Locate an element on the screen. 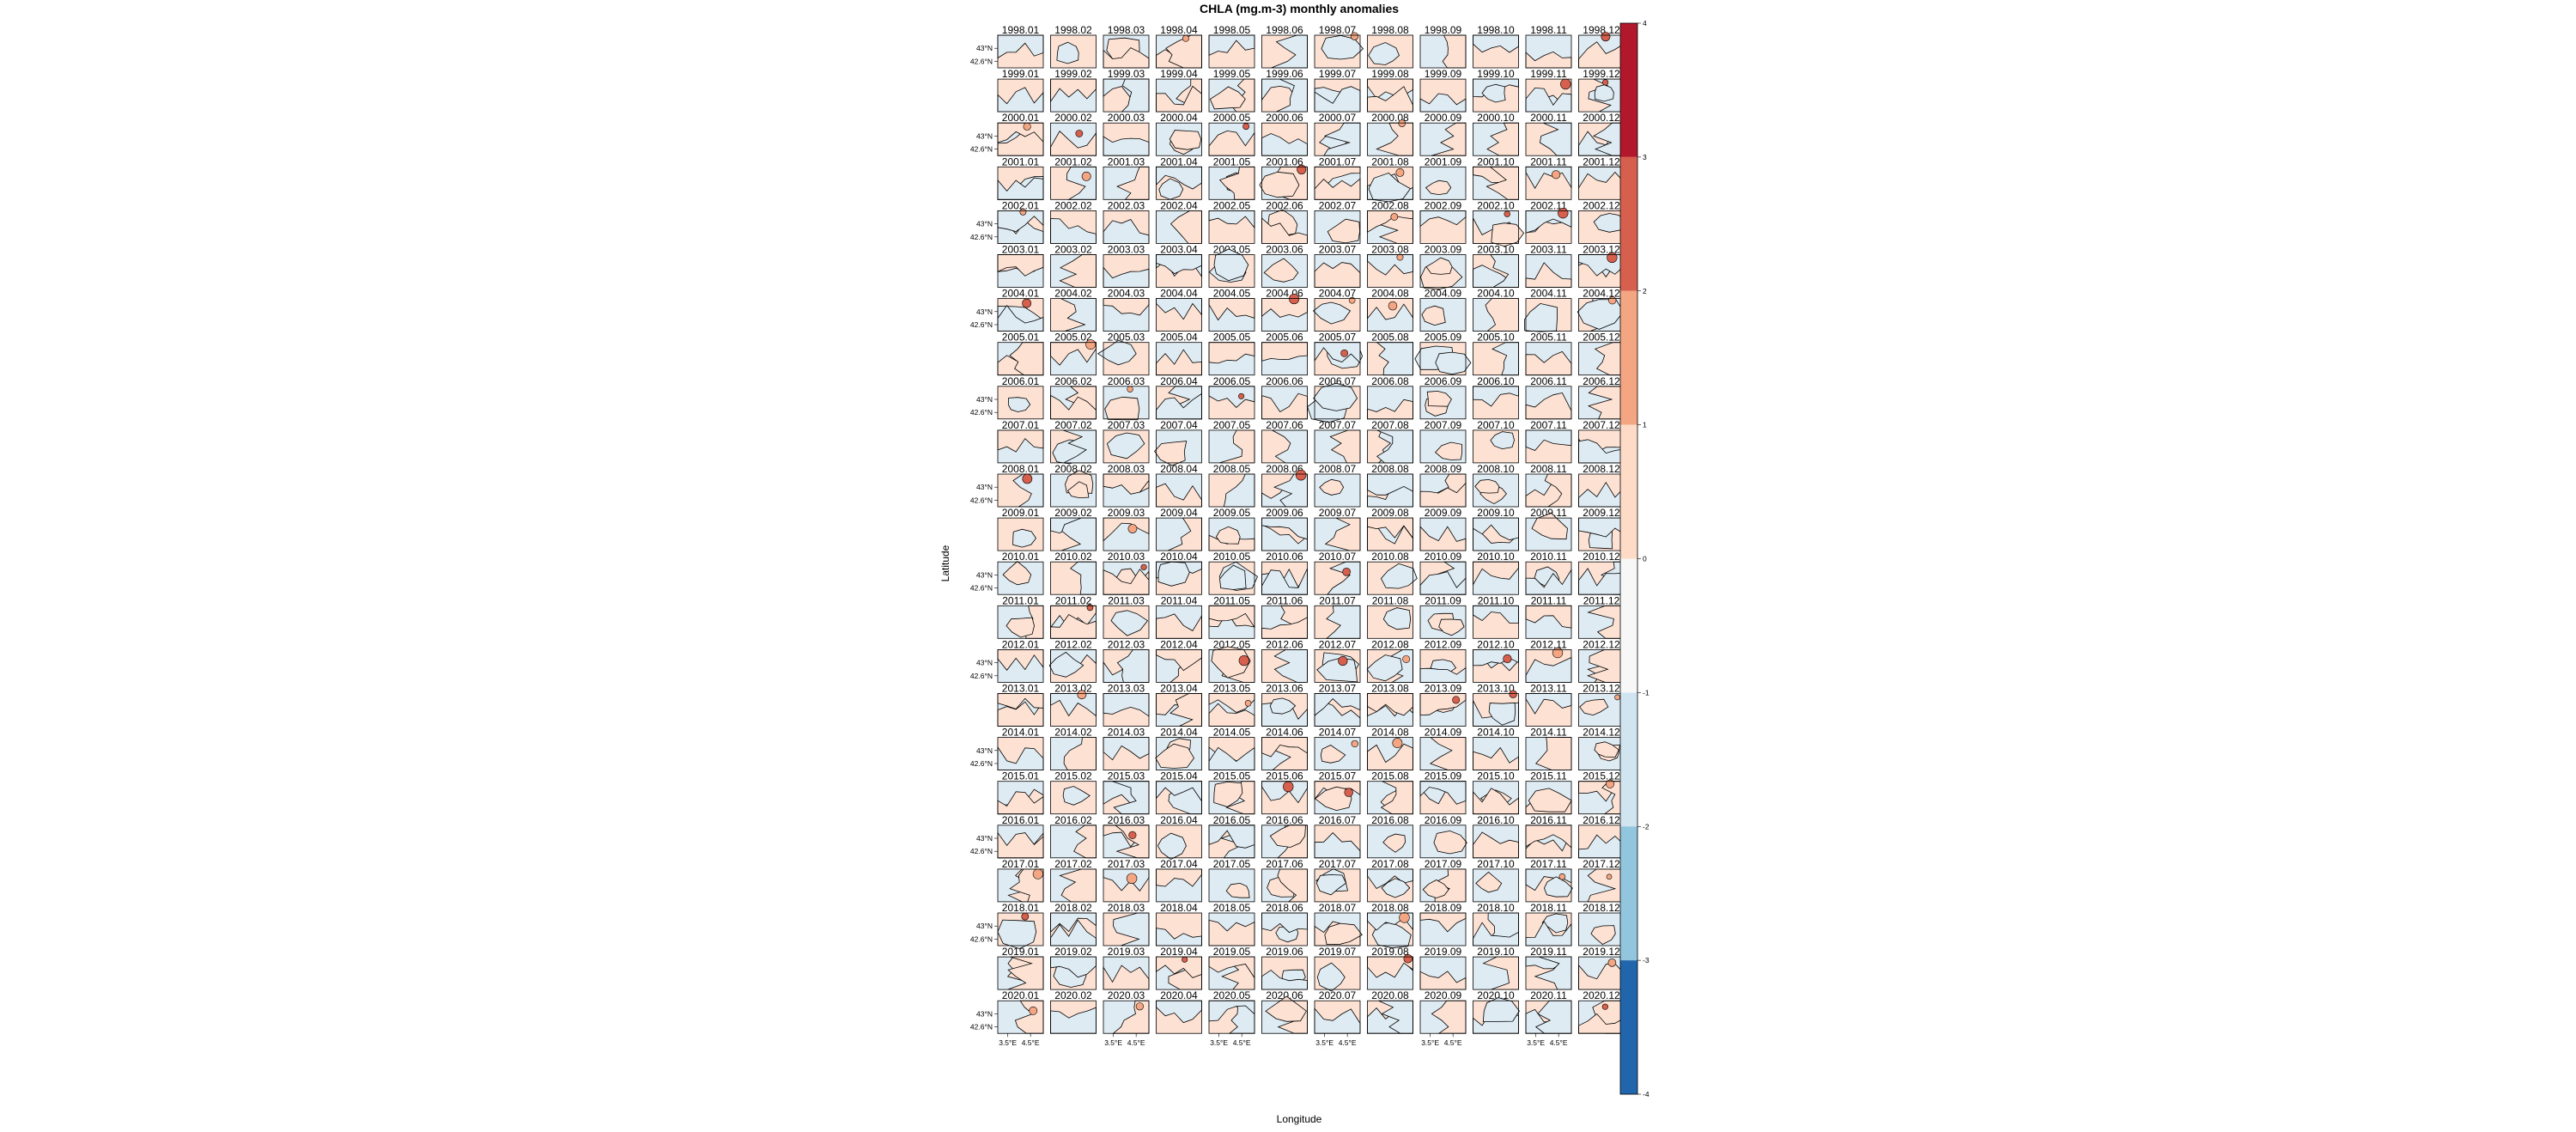  panel-2009-03: 2009.03 is located at coordinates (1126, 529).